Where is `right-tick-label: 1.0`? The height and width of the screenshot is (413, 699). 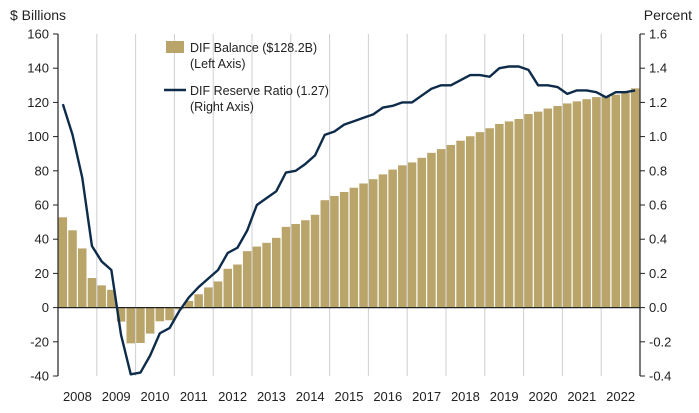 right-tick-label: 1.0 is located at coordinates (658, 136).